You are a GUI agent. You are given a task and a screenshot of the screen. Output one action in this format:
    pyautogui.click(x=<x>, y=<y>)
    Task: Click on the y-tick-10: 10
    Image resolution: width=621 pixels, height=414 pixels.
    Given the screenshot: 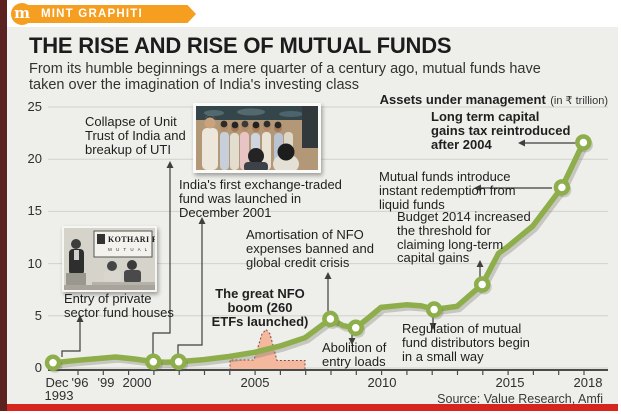 What is the action you would take?
    pyautogui.click(x=34, y=263)
    